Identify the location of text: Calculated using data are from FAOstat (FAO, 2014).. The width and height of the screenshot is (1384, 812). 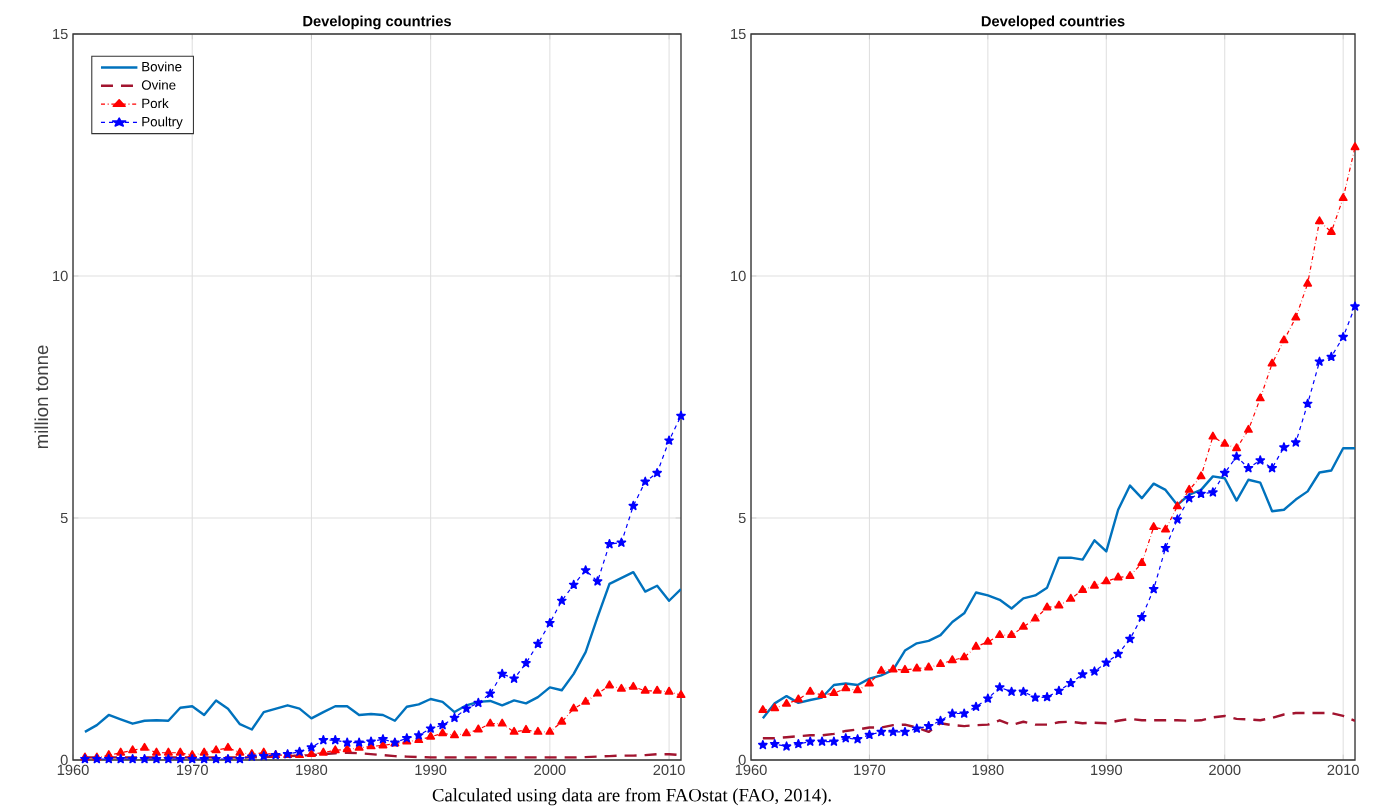
(631, 797).